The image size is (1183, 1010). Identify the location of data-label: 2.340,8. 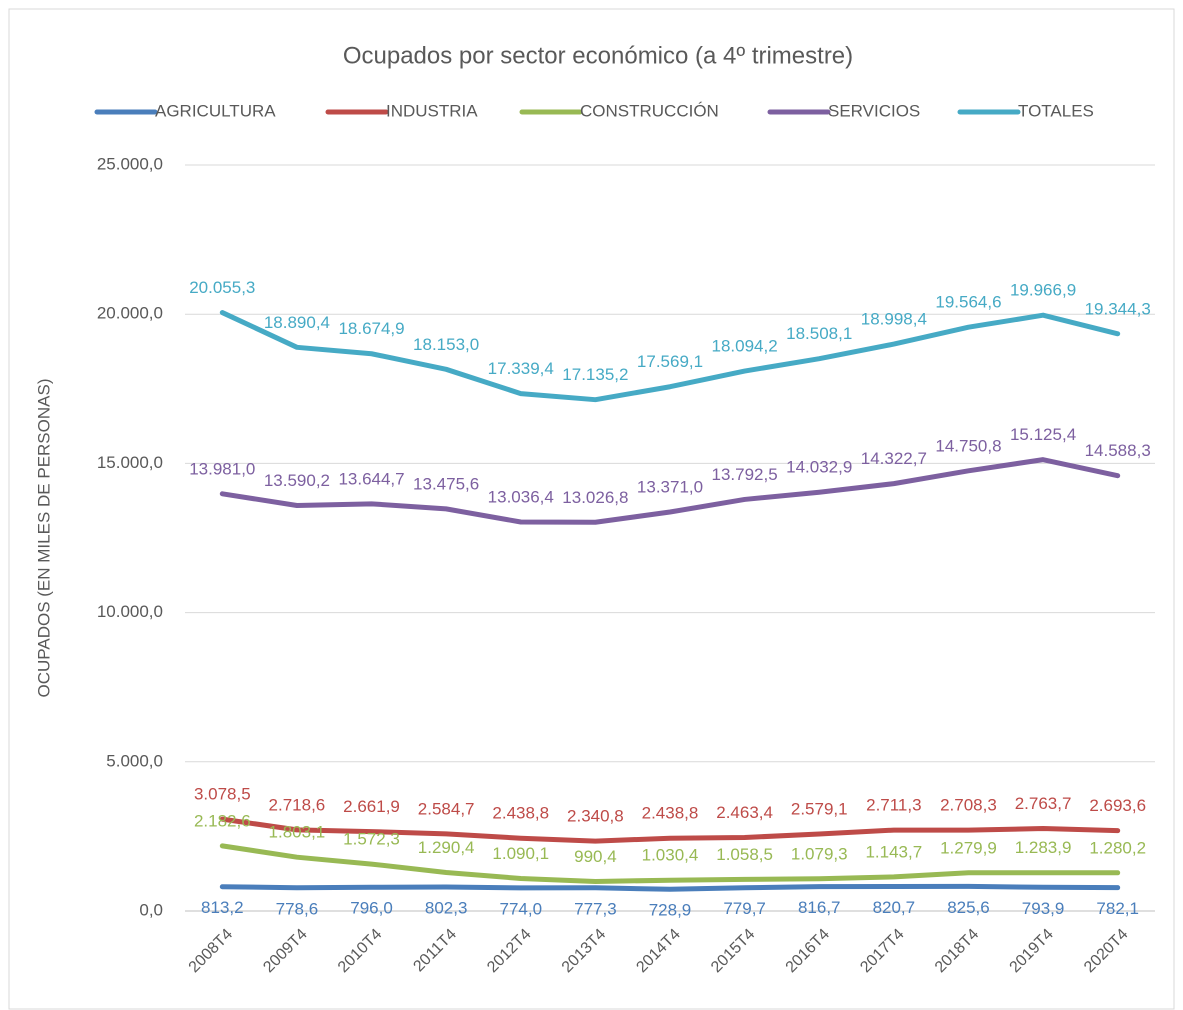
(595, 816).